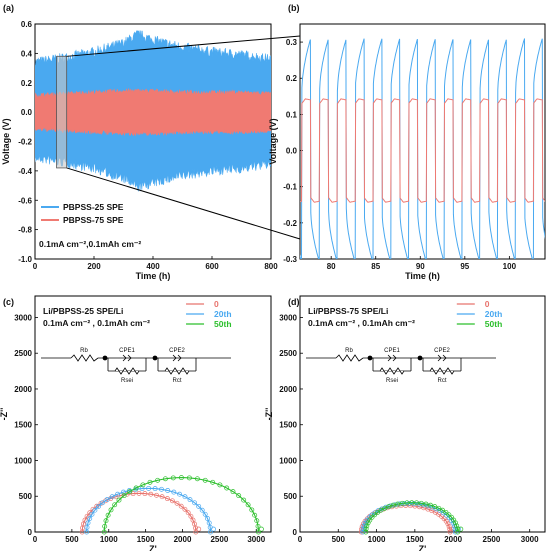 This screenshot has width=550, height=551. What do you see at coordinates (271, 266) in the screenshot?
I see `x-tick-label: 800` at bounding box center [271, 266].